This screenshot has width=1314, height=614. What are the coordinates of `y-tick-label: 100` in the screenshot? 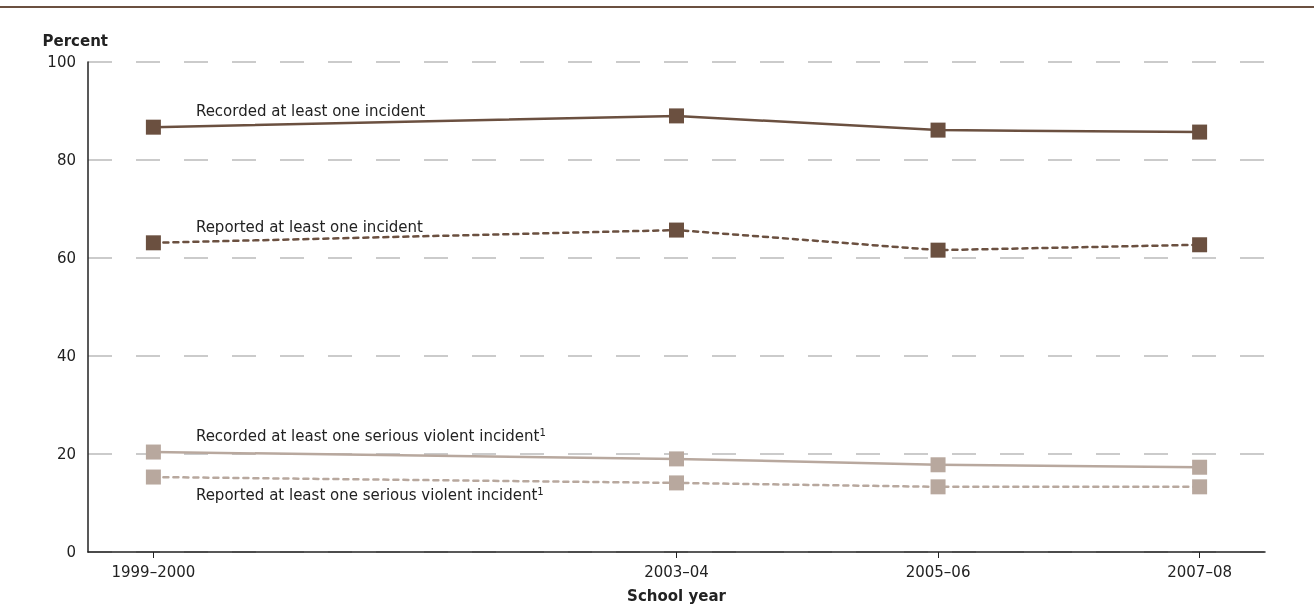 It's located at (61, 62).